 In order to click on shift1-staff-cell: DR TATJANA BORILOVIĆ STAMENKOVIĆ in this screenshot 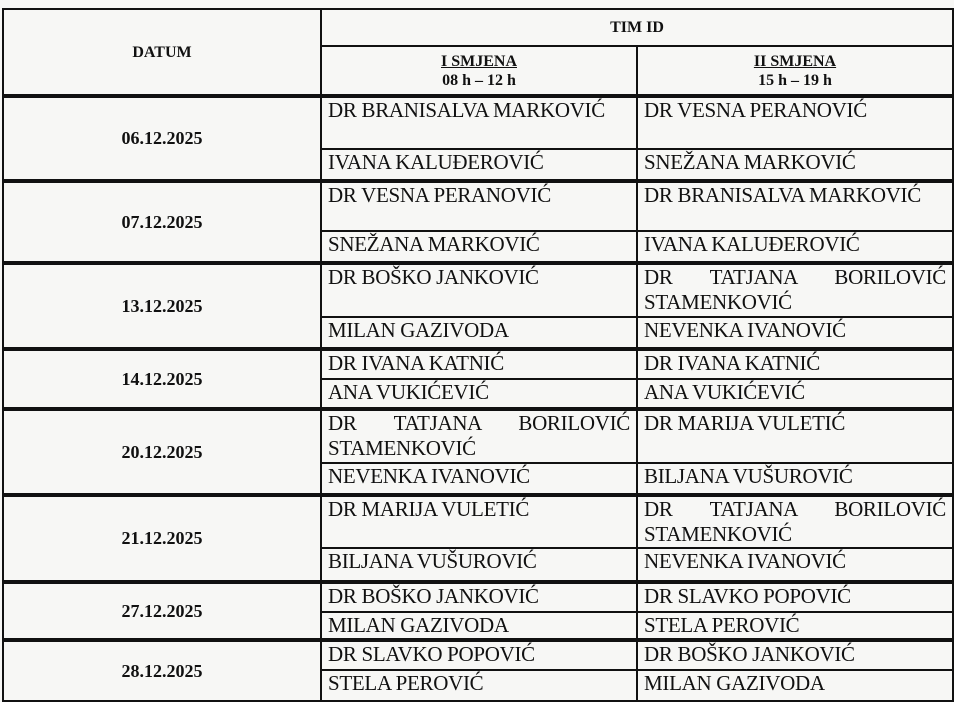, I will do `click(479, 435)`.